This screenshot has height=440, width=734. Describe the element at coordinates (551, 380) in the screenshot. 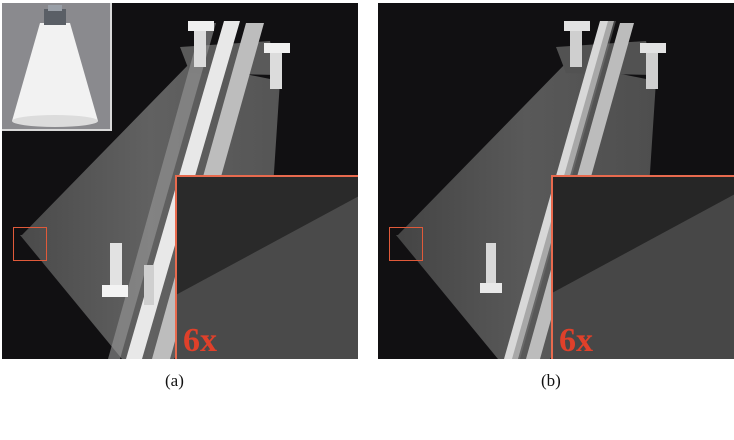

I see `caption-b: (b)` at that location.